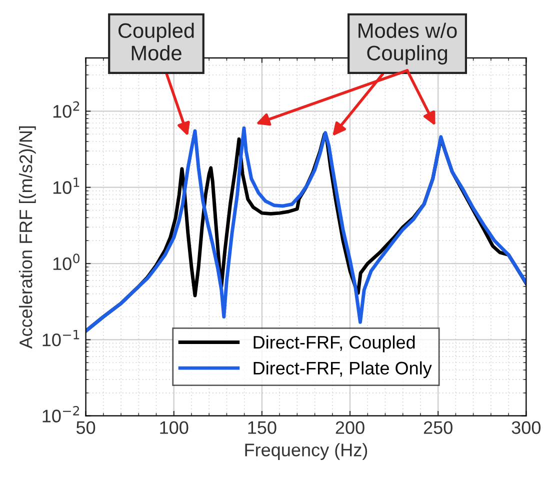 This screenshot has width=543, height=483. I want to click on x-axis-title: Frequency (Hz), so click(306, 451).